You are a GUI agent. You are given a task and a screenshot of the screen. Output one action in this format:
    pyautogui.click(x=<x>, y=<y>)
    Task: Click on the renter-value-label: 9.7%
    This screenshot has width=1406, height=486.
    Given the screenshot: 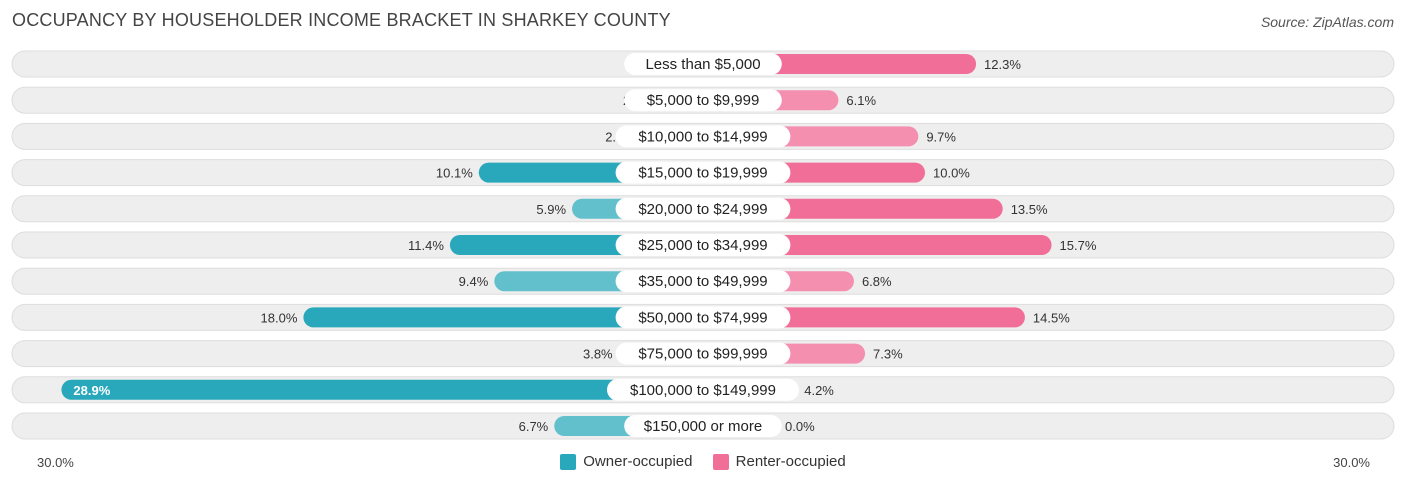 What is the action you would take?
    pyautogui.click(x=941, y=136)
    